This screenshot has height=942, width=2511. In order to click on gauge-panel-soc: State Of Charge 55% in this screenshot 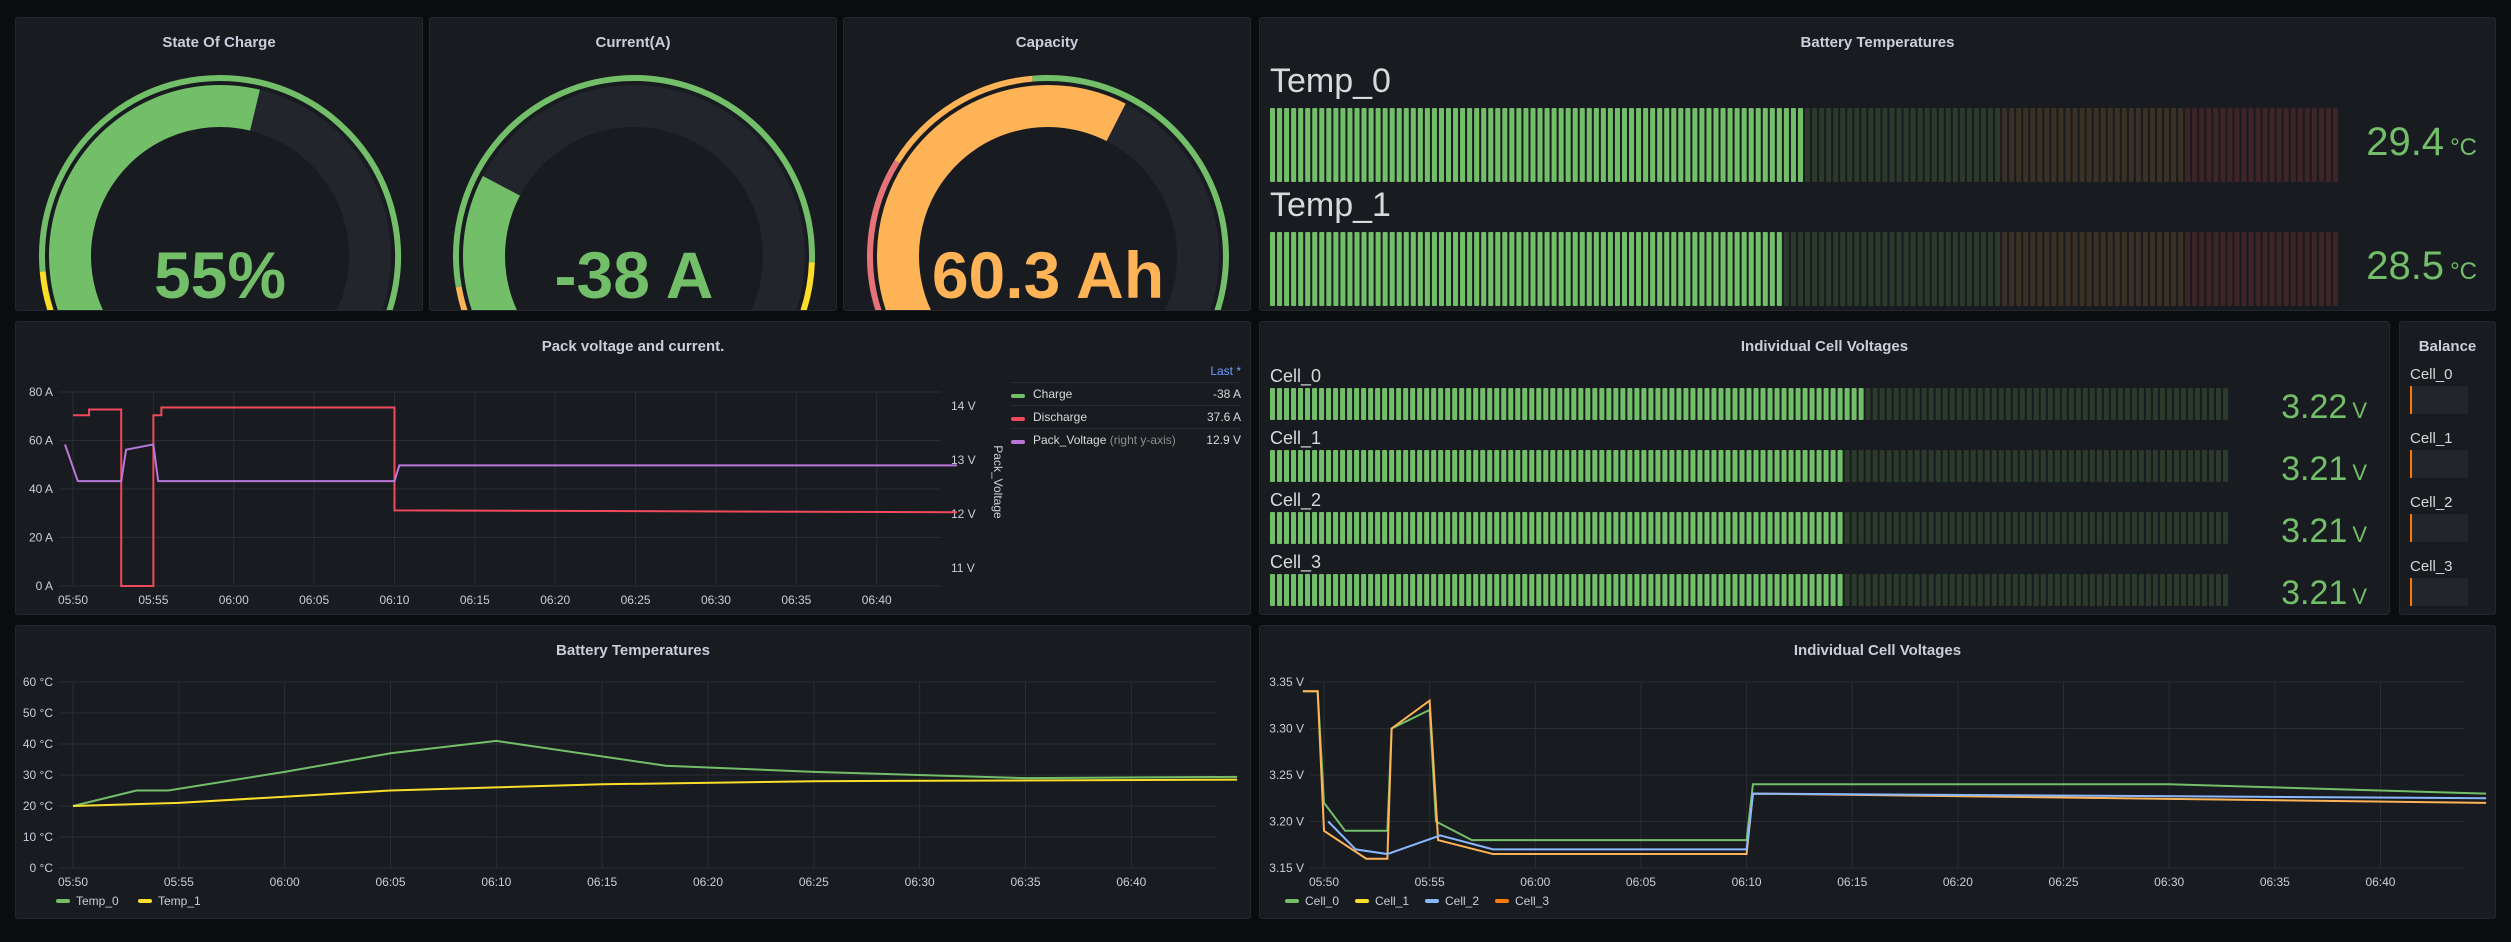, I will do `click(219, 164)`.